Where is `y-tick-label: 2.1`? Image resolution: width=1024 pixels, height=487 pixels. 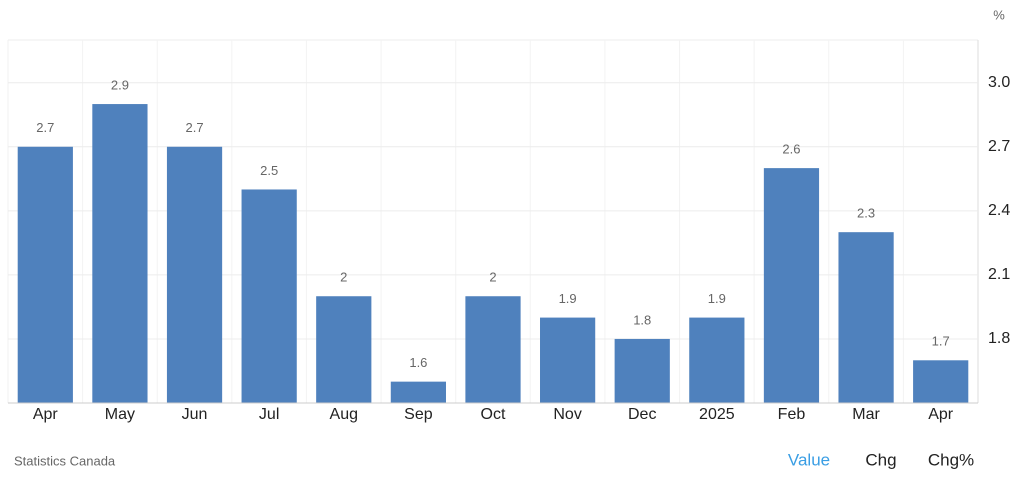 y-tick-label: 2.1 is located at coordinates (999, 274).